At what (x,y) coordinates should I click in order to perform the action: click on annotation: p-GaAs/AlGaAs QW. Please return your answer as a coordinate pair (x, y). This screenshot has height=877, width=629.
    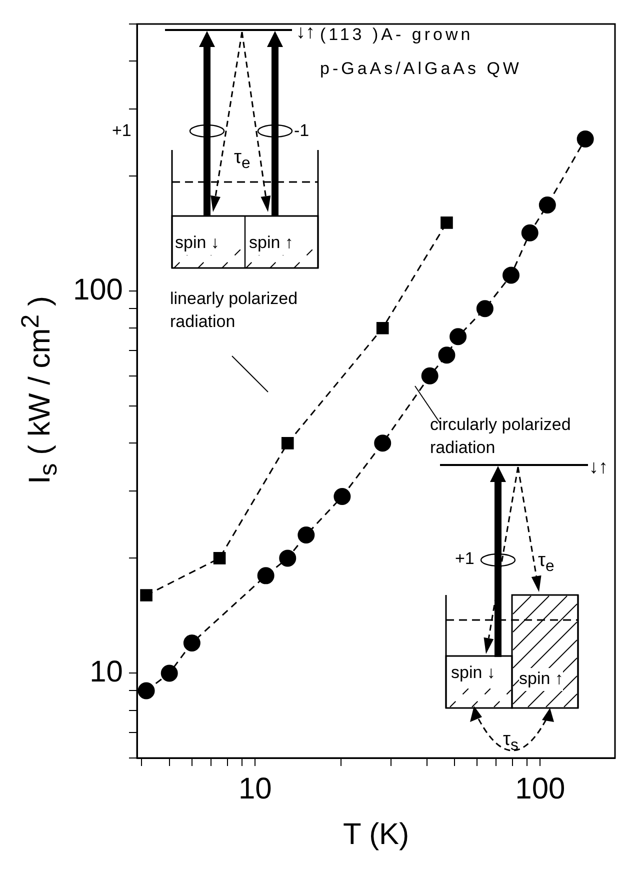
    Looking at the image, I should click on (421, 69).